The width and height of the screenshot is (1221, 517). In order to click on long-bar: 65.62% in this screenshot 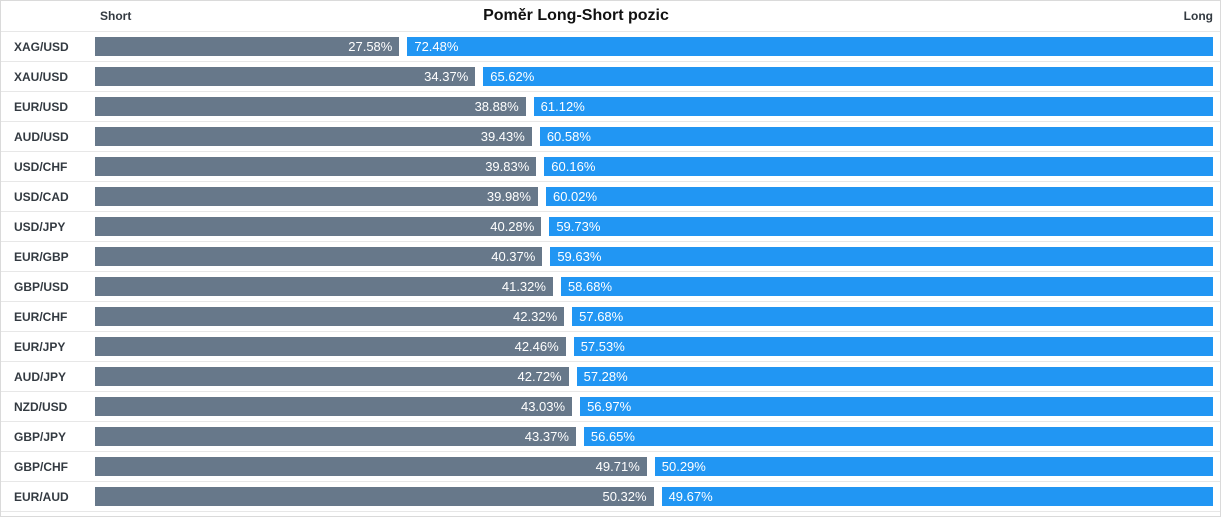, I will do `click(848, 76)`.